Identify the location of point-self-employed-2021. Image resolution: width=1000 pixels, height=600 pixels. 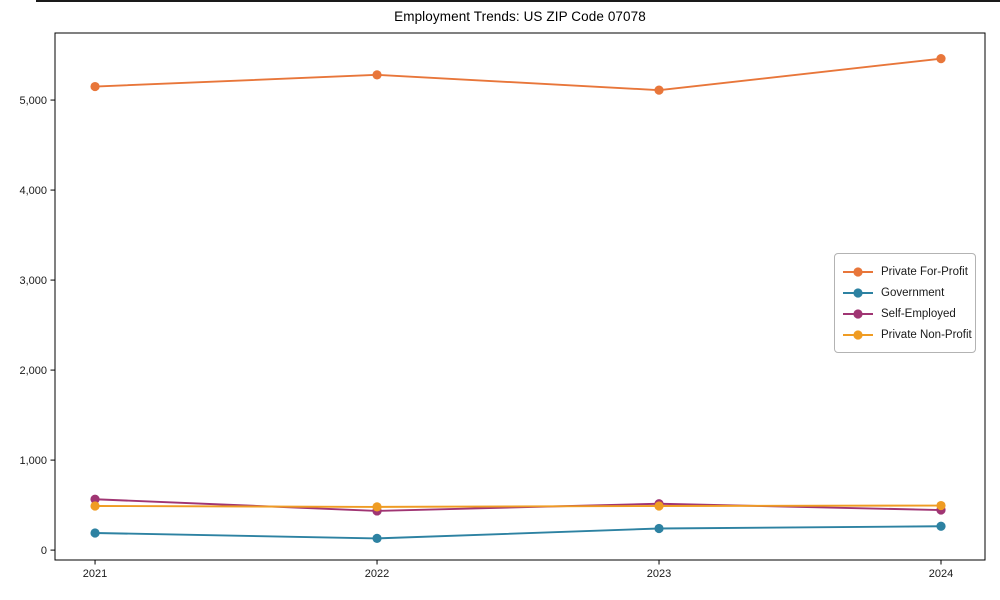
(95, 499).